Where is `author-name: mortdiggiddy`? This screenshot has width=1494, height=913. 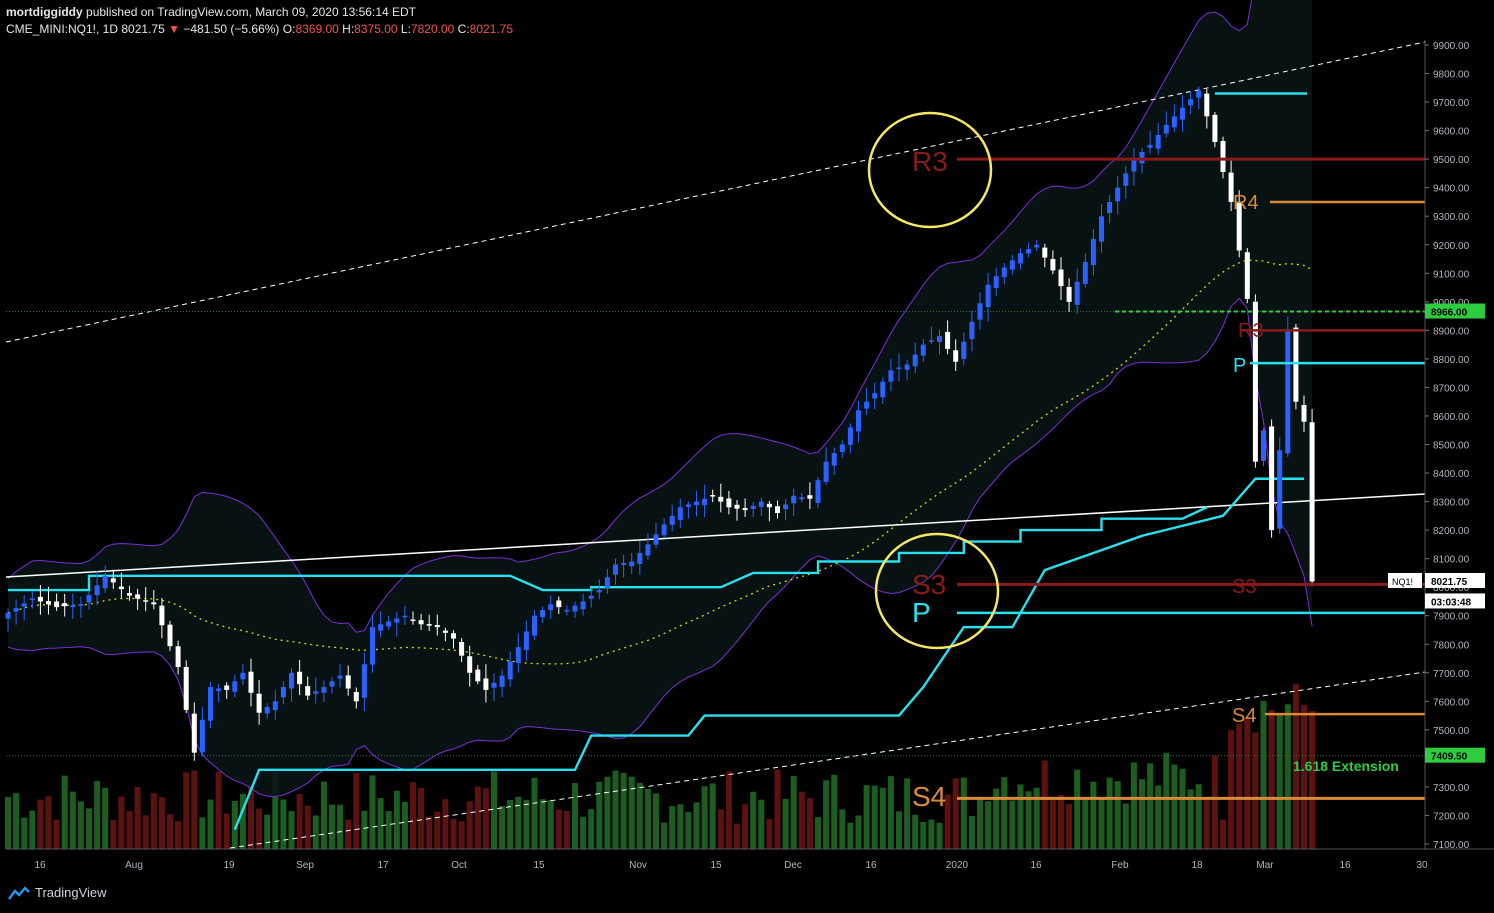 author-name: mortdiggiddy is located at coordinates (44, 12).